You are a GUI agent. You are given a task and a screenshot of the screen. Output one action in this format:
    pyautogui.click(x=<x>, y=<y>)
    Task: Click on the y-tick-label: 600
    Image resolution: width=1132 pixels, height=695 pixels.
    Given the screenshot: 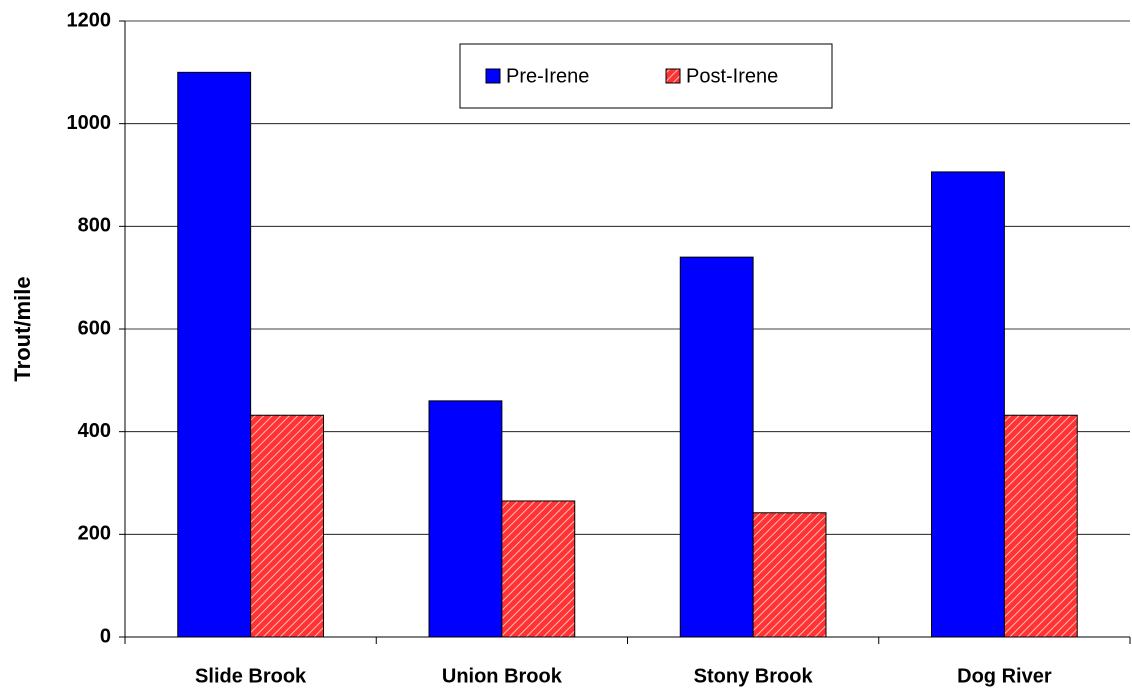 What is the action you would take?
    pyautogui.click(x=94, y=328)
    